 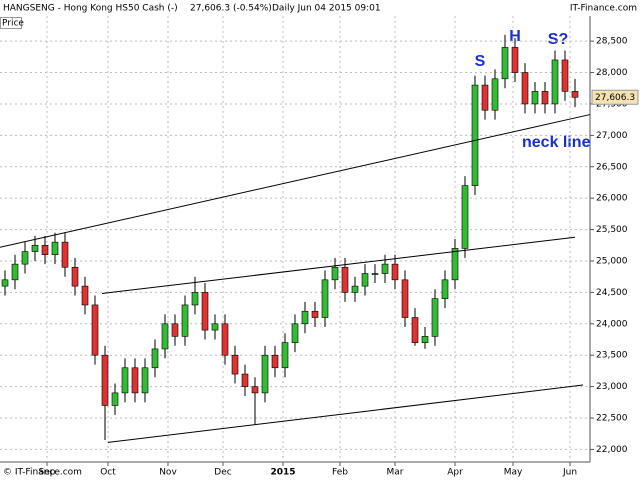 What do you see at coordinates (612, 293) in the screenshot?
I see `y-tick-label: 24,500` at bounding box center [612, 293].